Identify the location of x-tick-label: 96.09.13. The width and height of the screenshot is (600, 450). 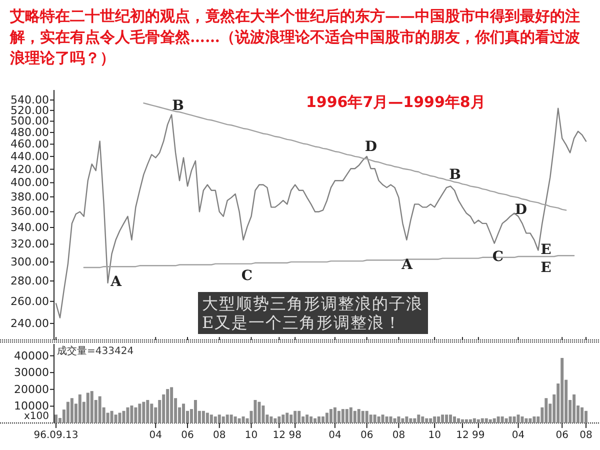
(56, 435).